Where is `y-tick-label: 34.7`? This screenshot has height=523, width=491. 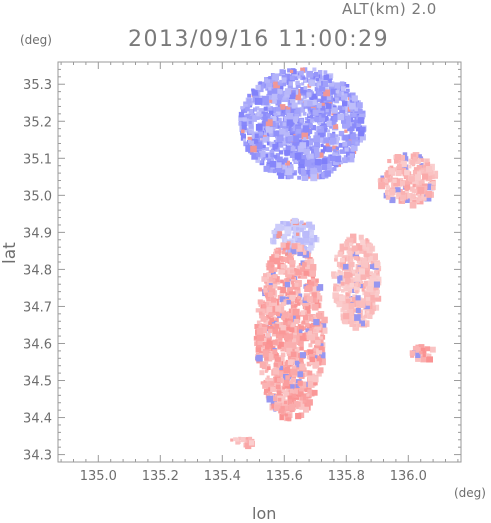
y-tick-label: 34.7 is located at coordinates (37, 307).